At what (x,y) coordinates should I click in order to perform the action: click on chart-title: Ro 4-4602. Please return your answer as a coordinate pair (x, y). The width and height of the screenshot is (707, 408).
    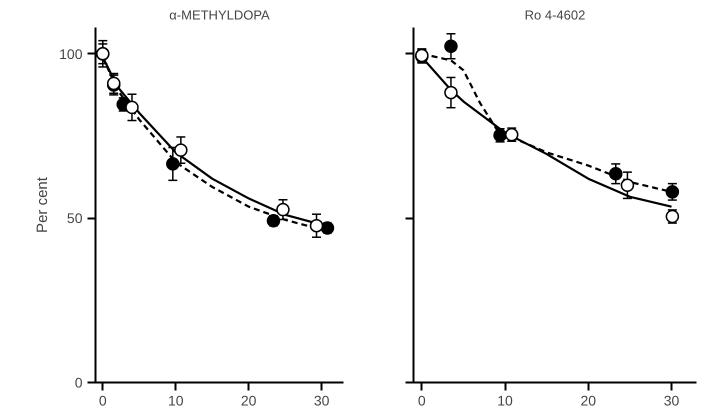
    Looking at the image, I should click on (555, 15).